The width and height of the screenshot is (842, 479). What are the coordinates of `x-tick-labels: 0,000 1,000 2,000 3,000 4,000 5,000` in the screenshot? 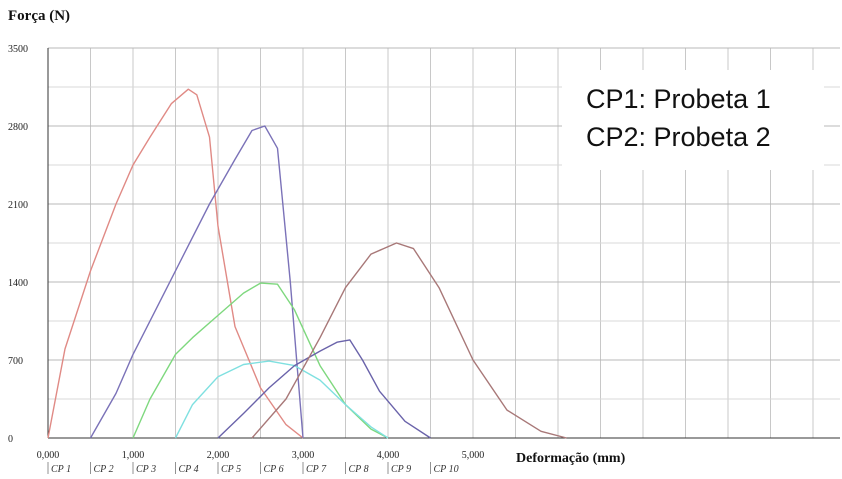 It's located at (261, 455).